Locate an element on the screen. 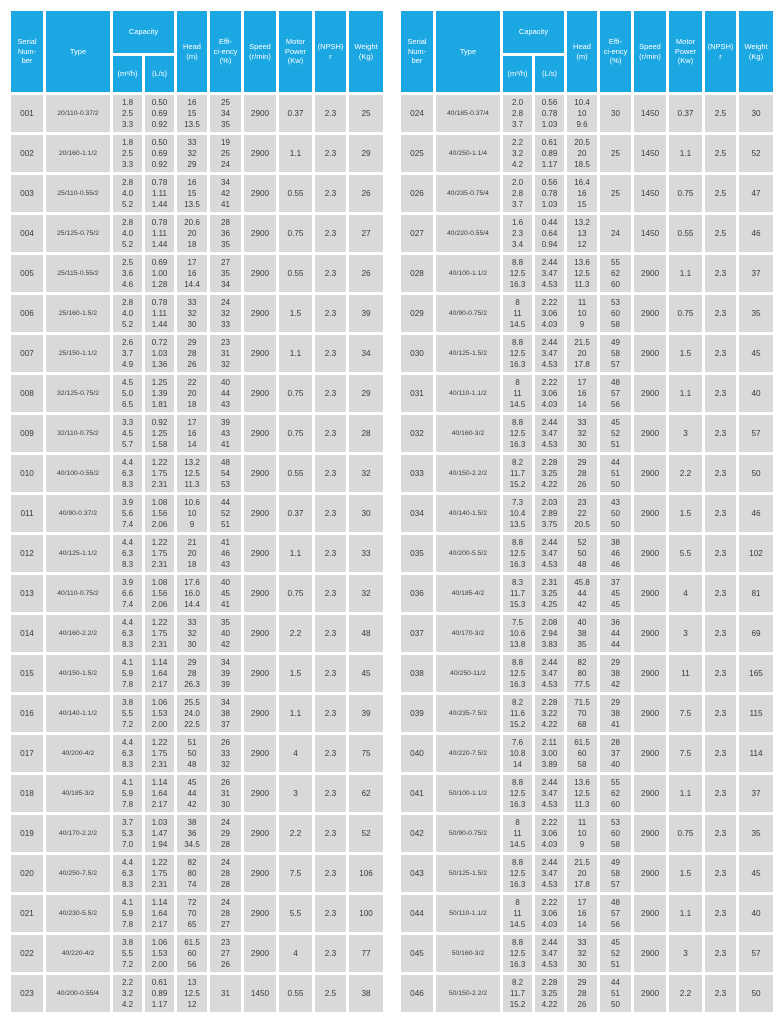  cell-m3h: 3.9 5.6 7.4 is located at coordinates (127, 513).